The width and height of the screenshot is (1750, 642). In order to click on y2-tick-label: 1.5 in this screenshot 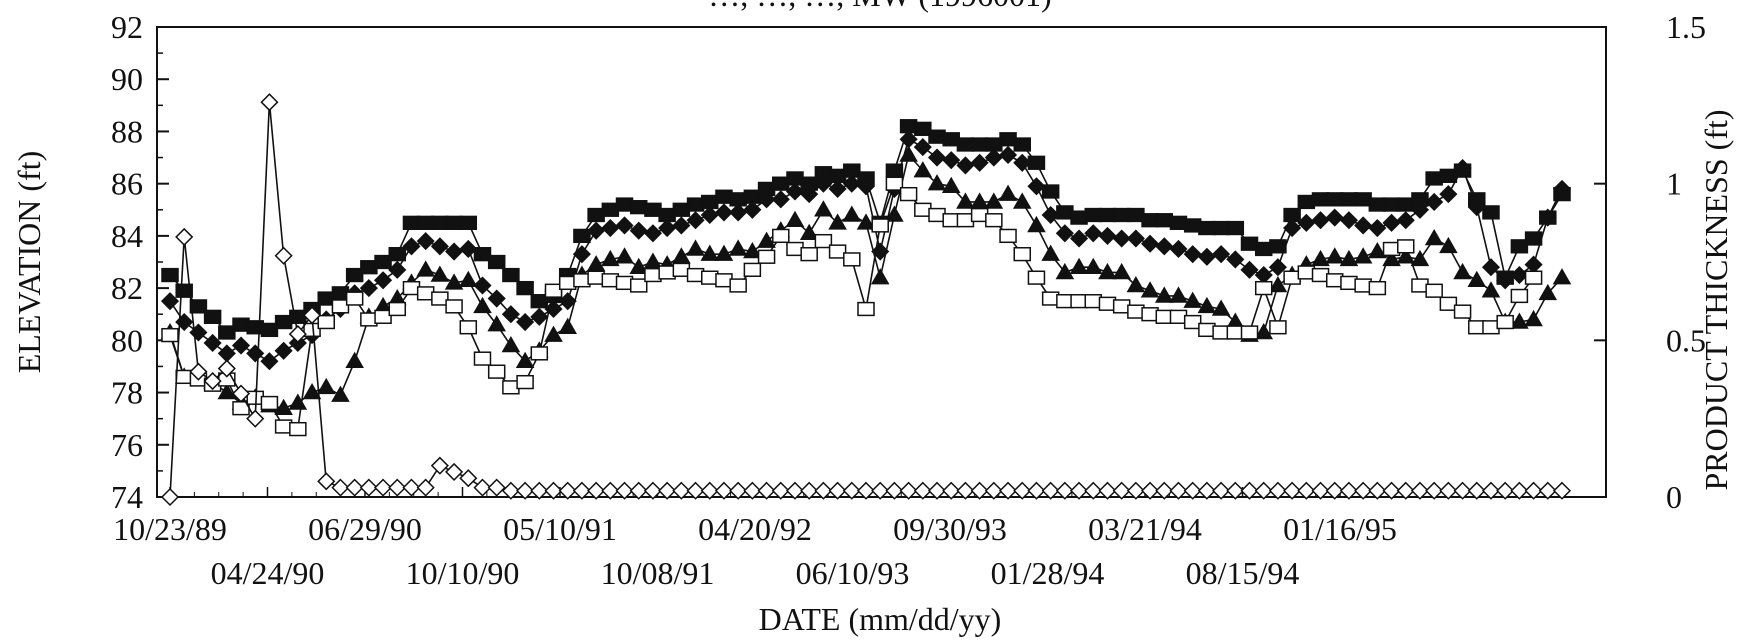, I will do `click(1686, 27)`.